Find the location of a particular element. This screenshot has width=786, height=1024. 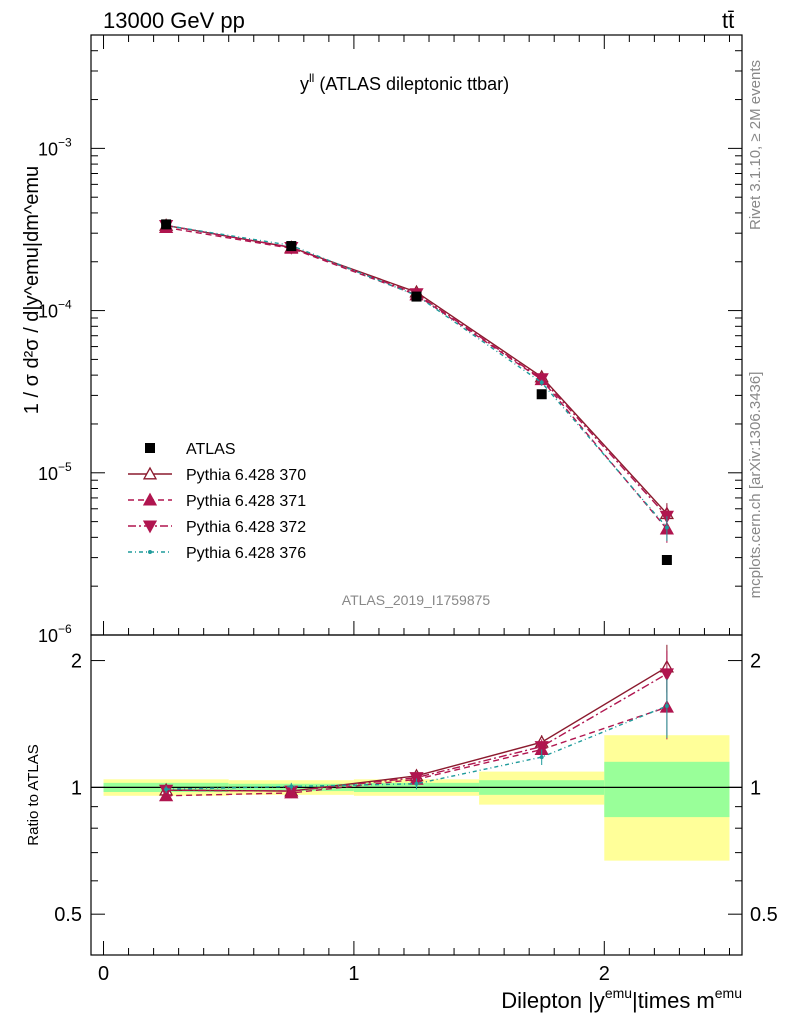

watermark: ATLAS_2019_I1759875 is located at coordinates (416, 600).